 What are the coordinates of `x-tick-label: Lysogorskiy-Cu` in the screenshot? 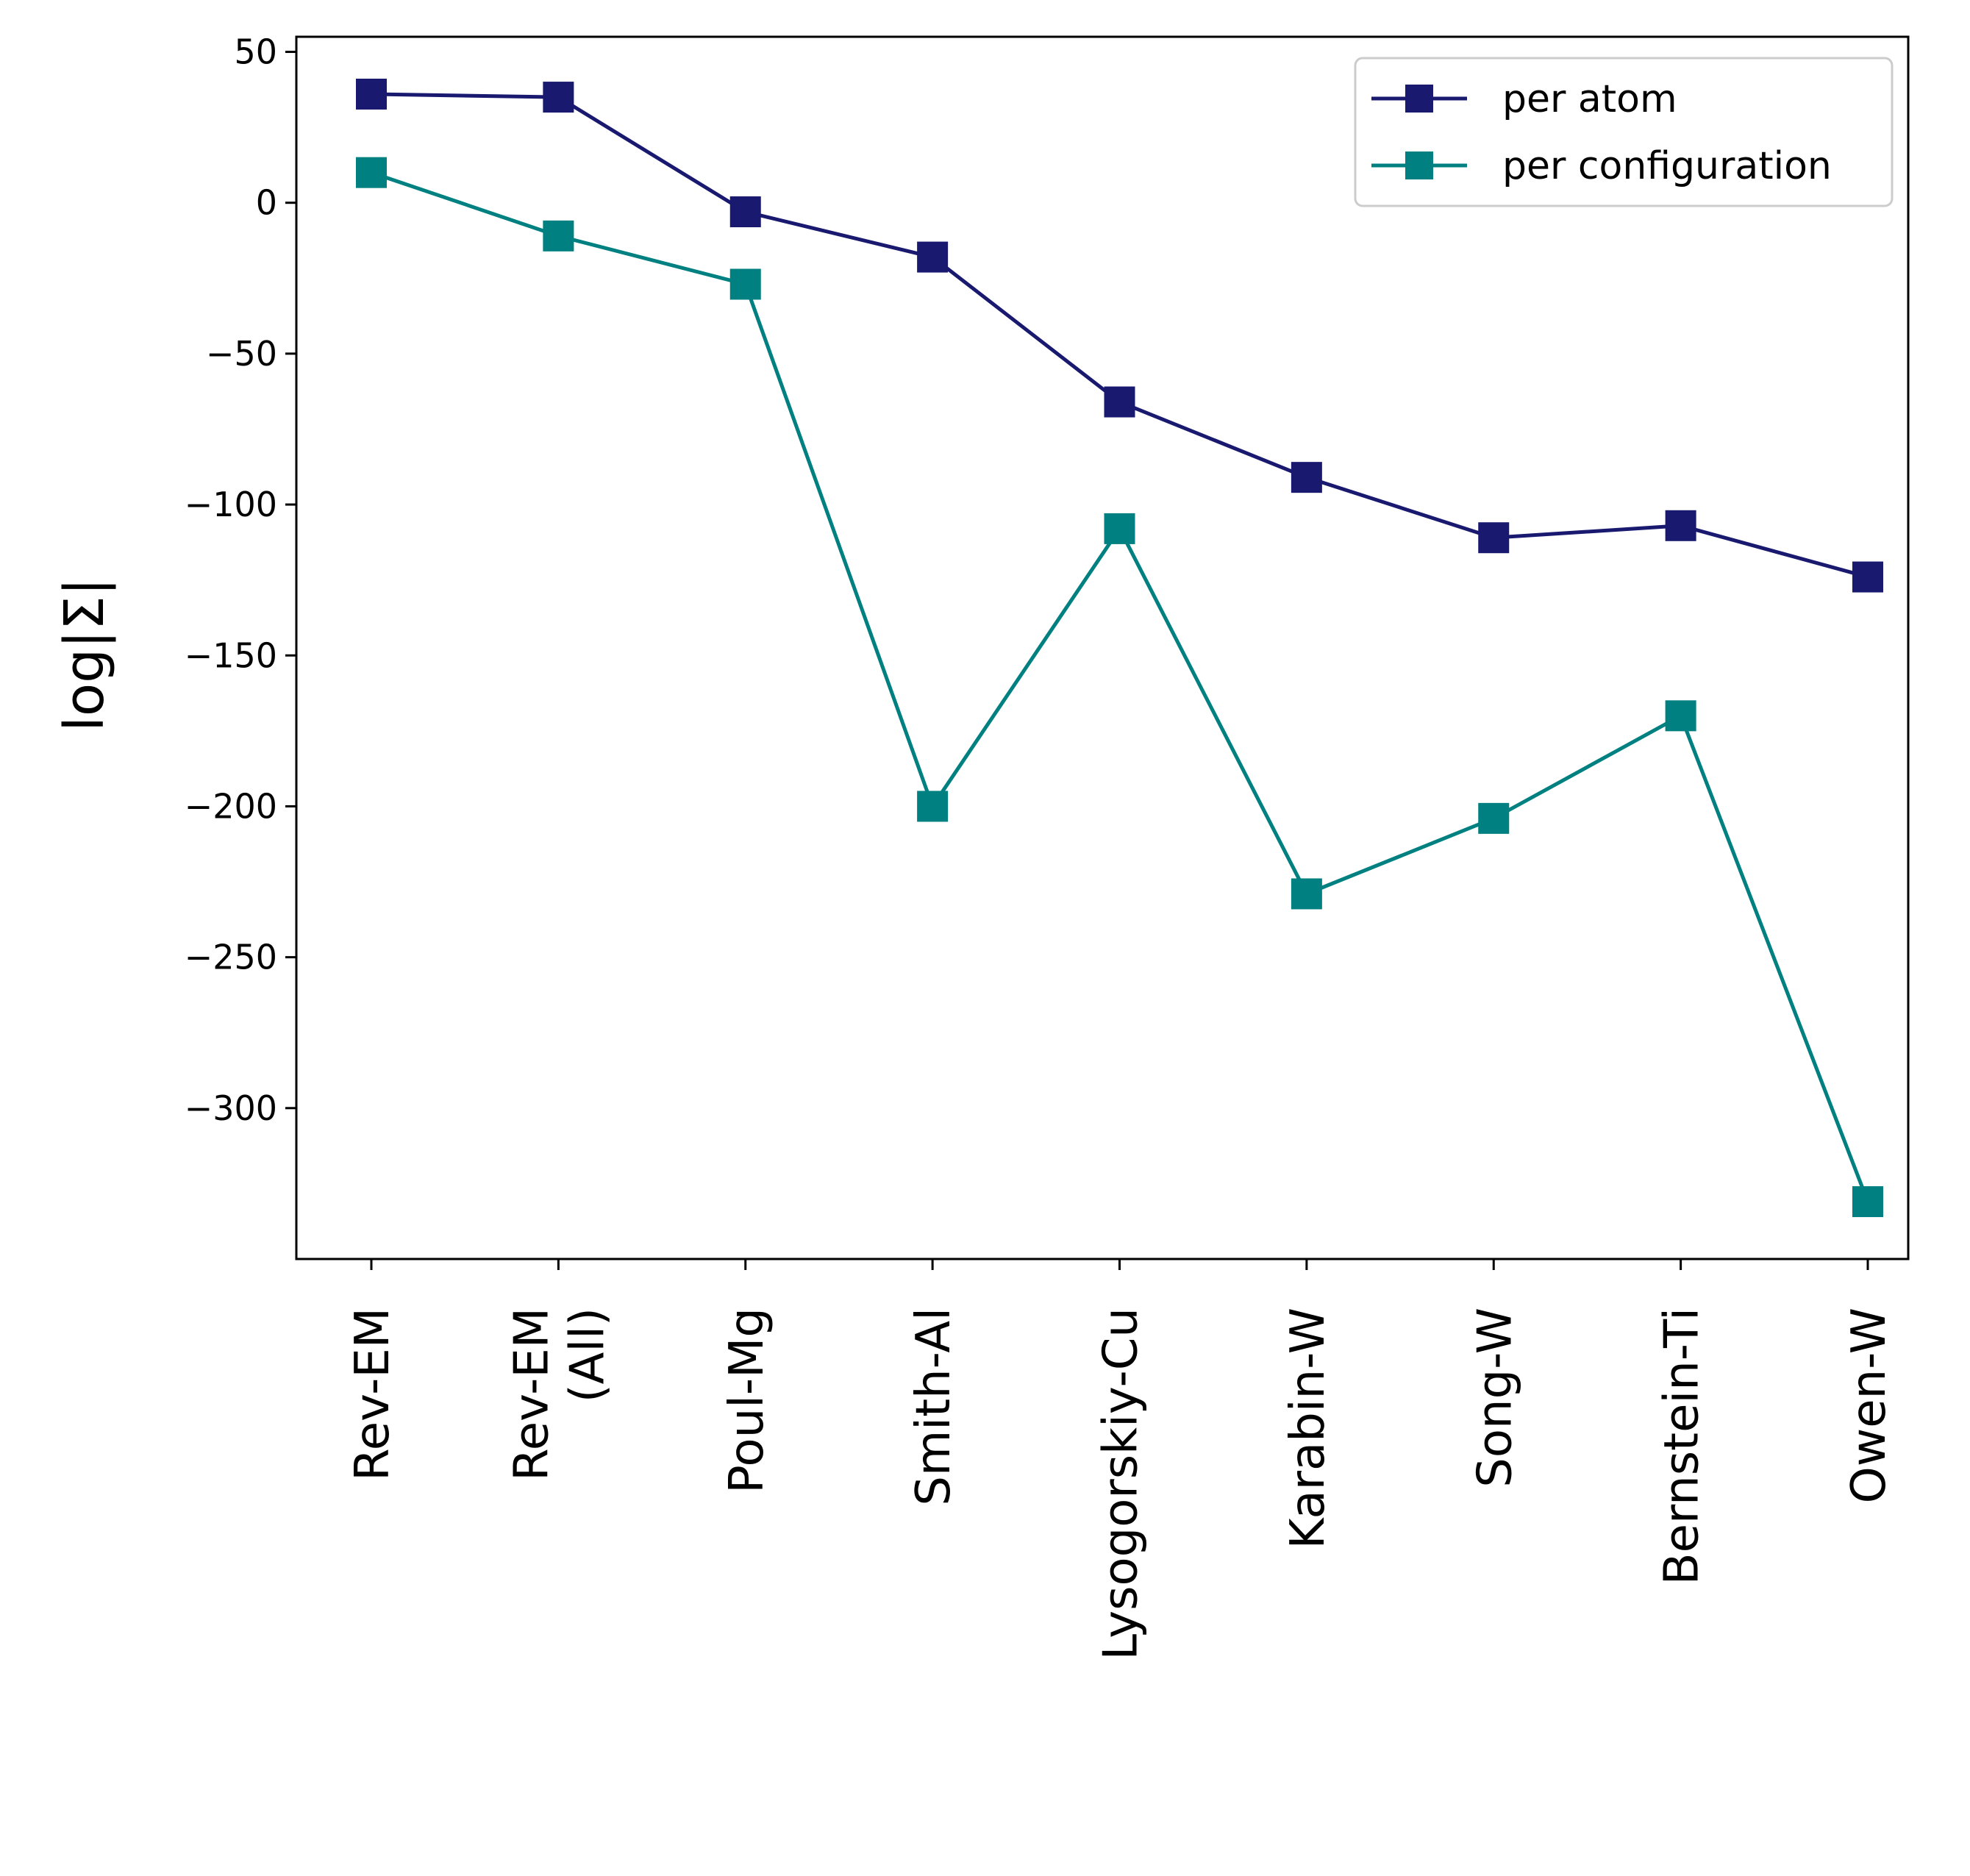 It's located at (1121, 1484).